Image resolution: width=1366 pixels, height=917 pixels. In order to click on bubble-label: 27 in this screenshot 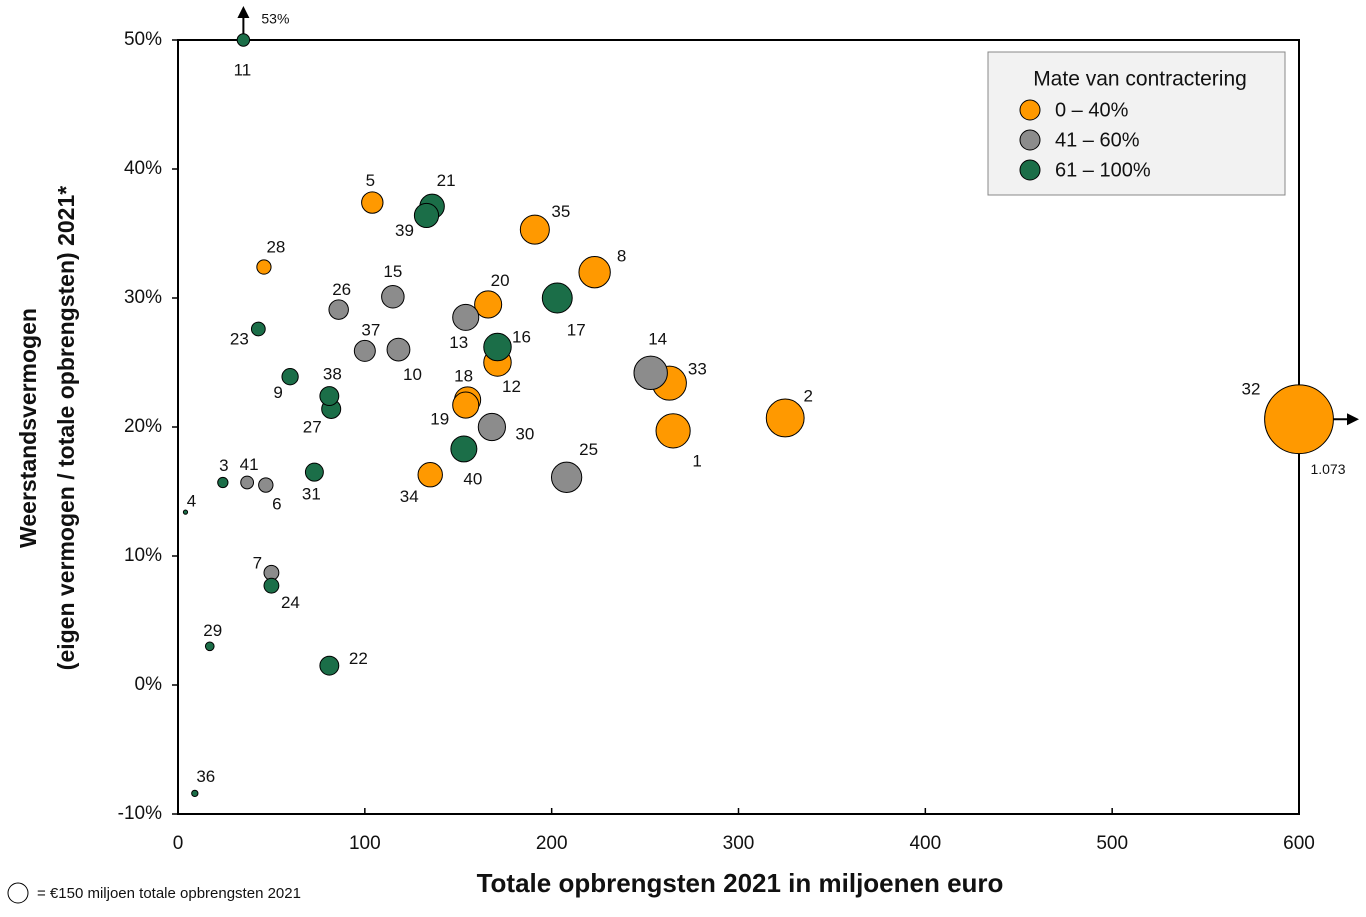, I will do `click(312, 426)`.